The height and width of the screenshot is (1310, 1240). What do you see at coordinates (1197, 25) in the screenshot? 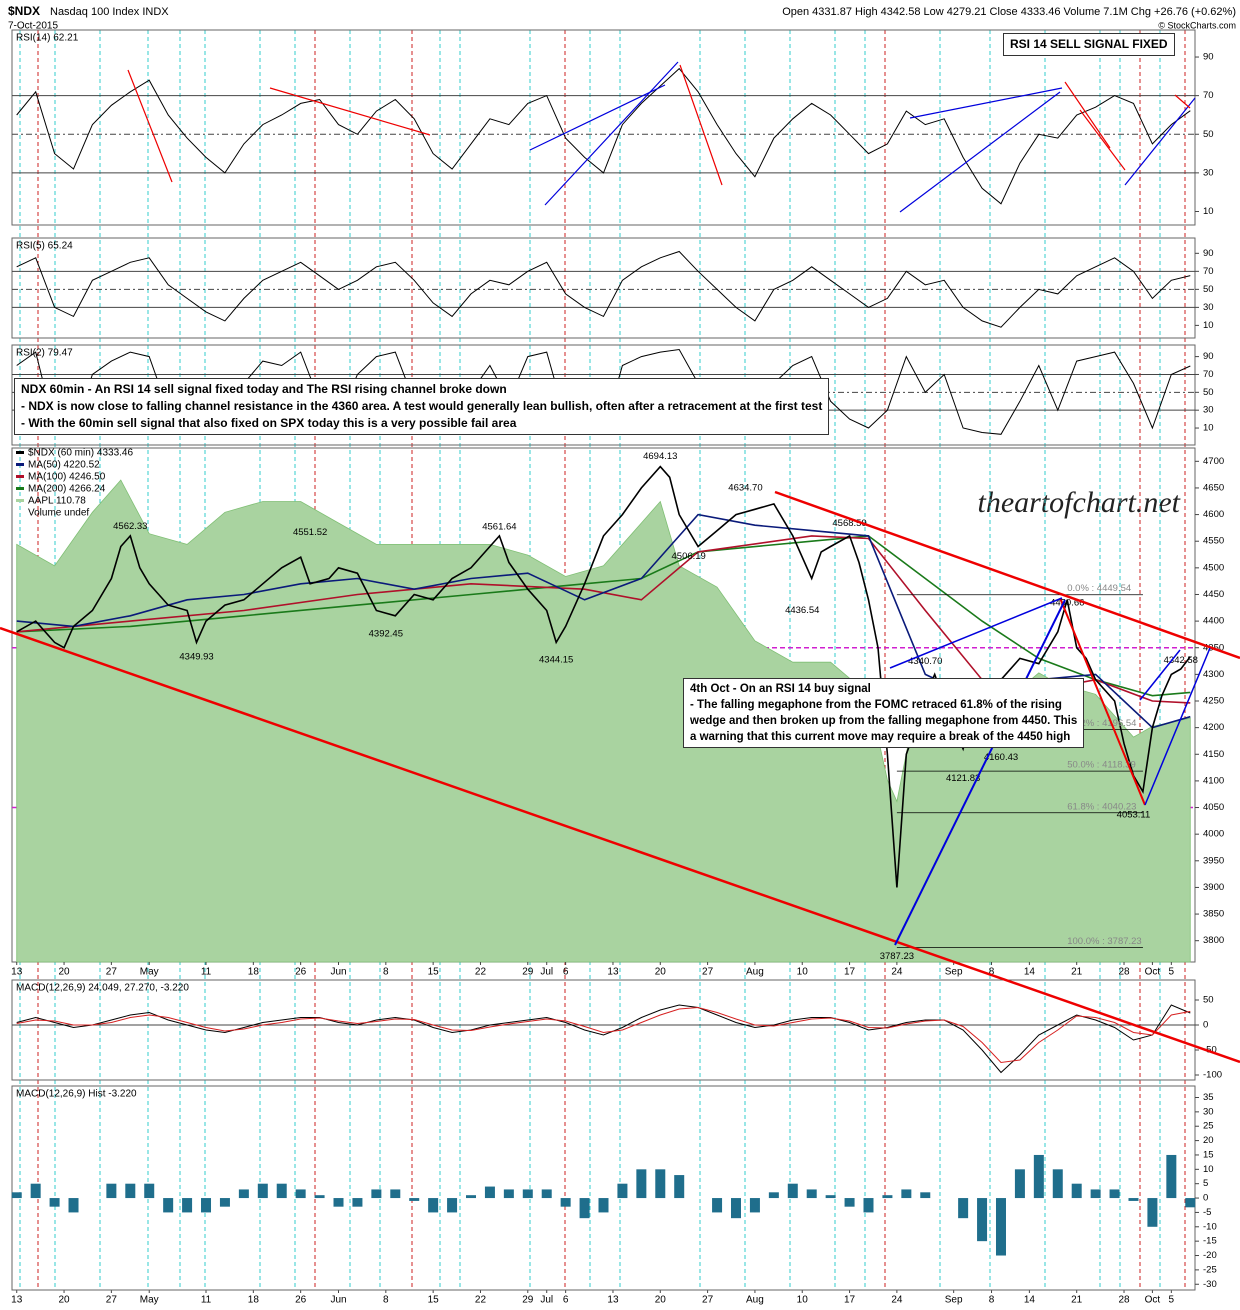
I see `credit: © StockCharts.com` at bounding box center [1197, 25].